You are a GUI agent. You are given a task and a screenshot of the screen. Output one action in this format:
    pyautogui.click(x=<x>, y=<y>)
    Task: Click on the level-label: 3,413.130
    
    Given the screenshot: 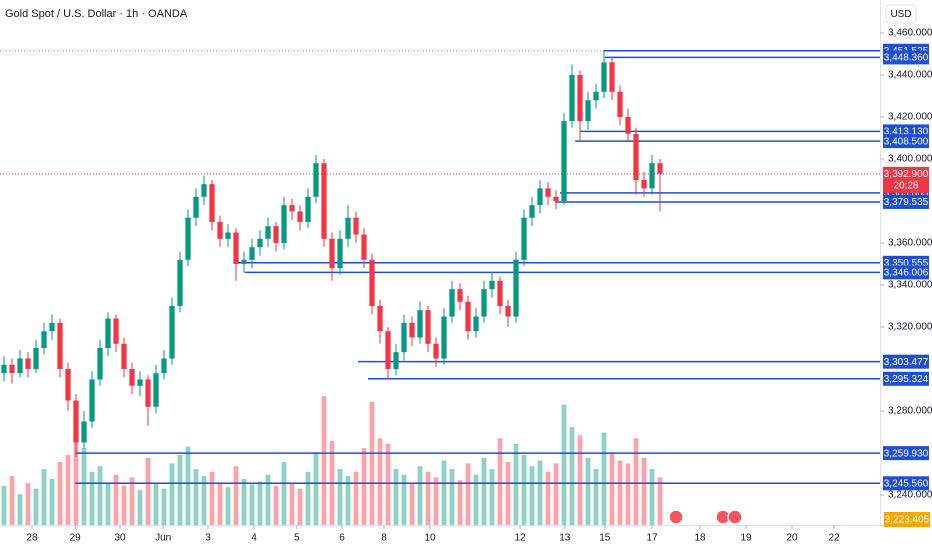 What is the action you would take?
    pyautogui.click(x=906, y=132)
    